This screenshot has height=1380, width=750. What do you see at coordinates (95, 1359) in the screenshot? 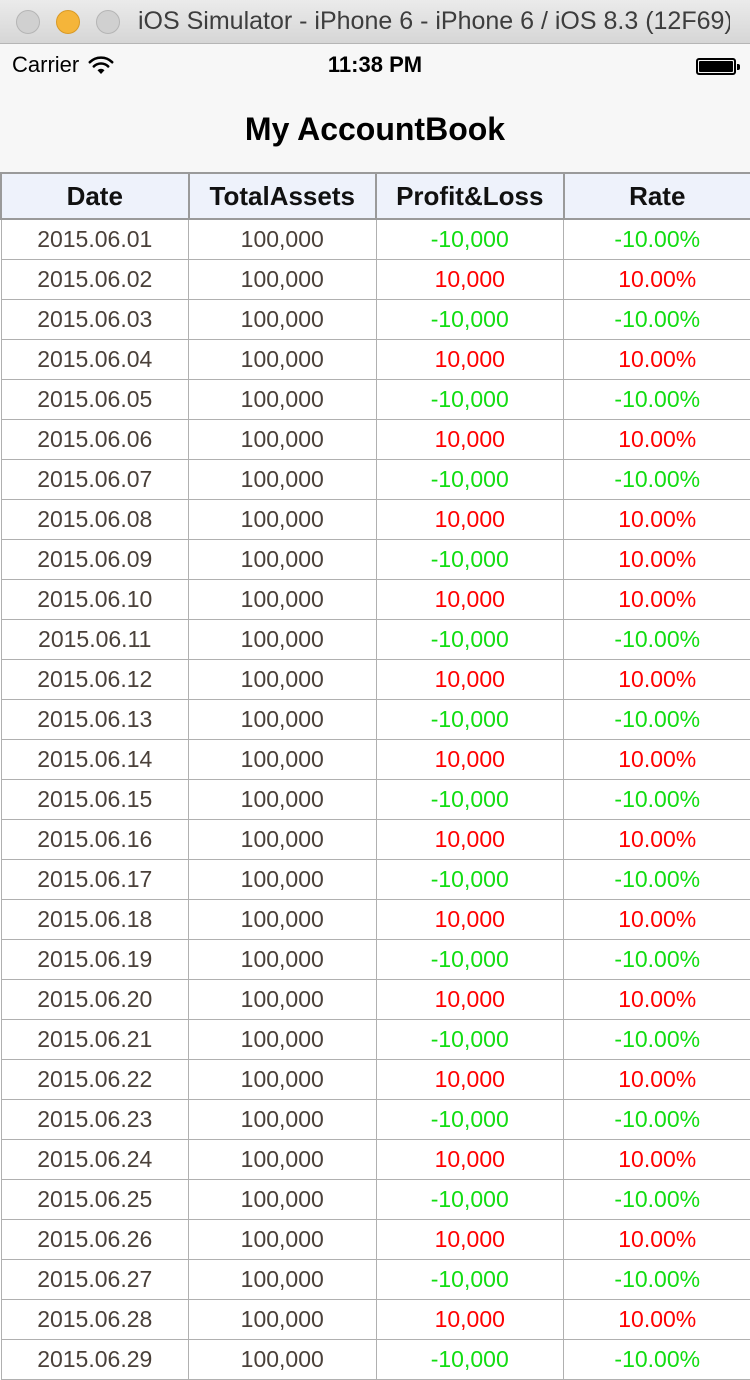
I see `cell-date: 2015.06.29` at bounding box center [95, 1359].